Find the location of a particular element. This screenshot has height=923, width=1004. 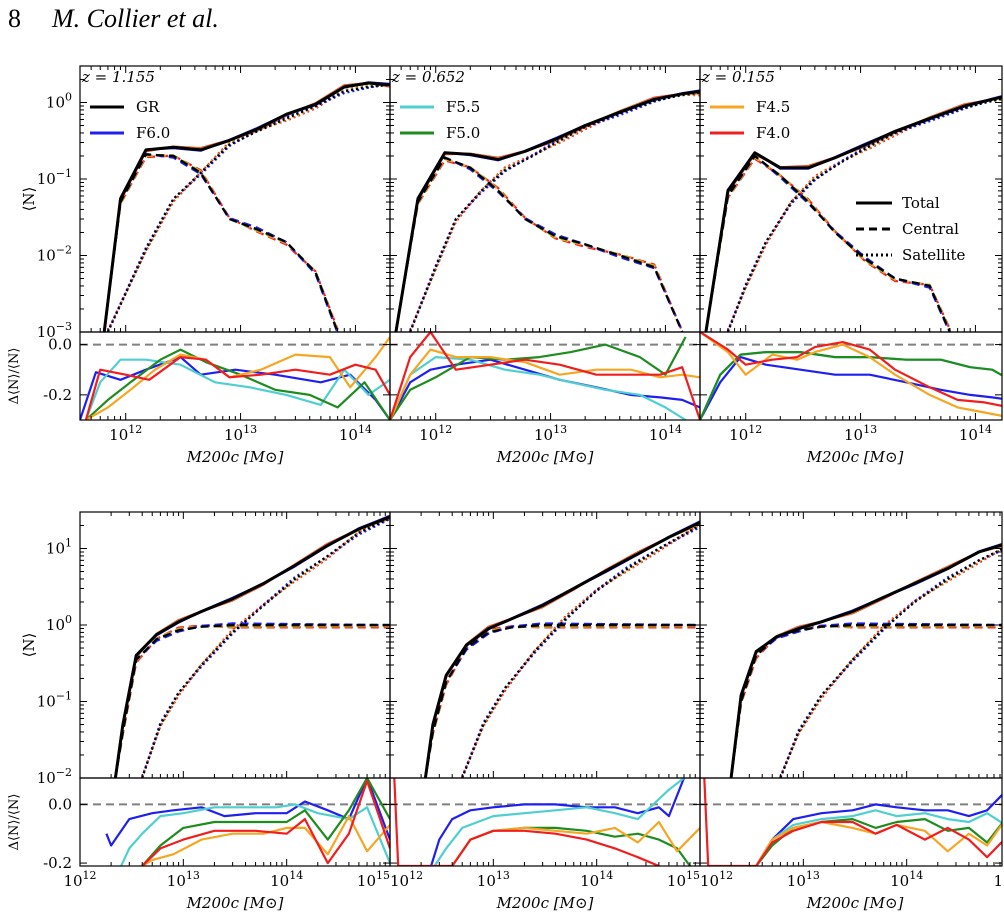

y-tick-label: 10⁻¹ is located at coordinates (54, 699).